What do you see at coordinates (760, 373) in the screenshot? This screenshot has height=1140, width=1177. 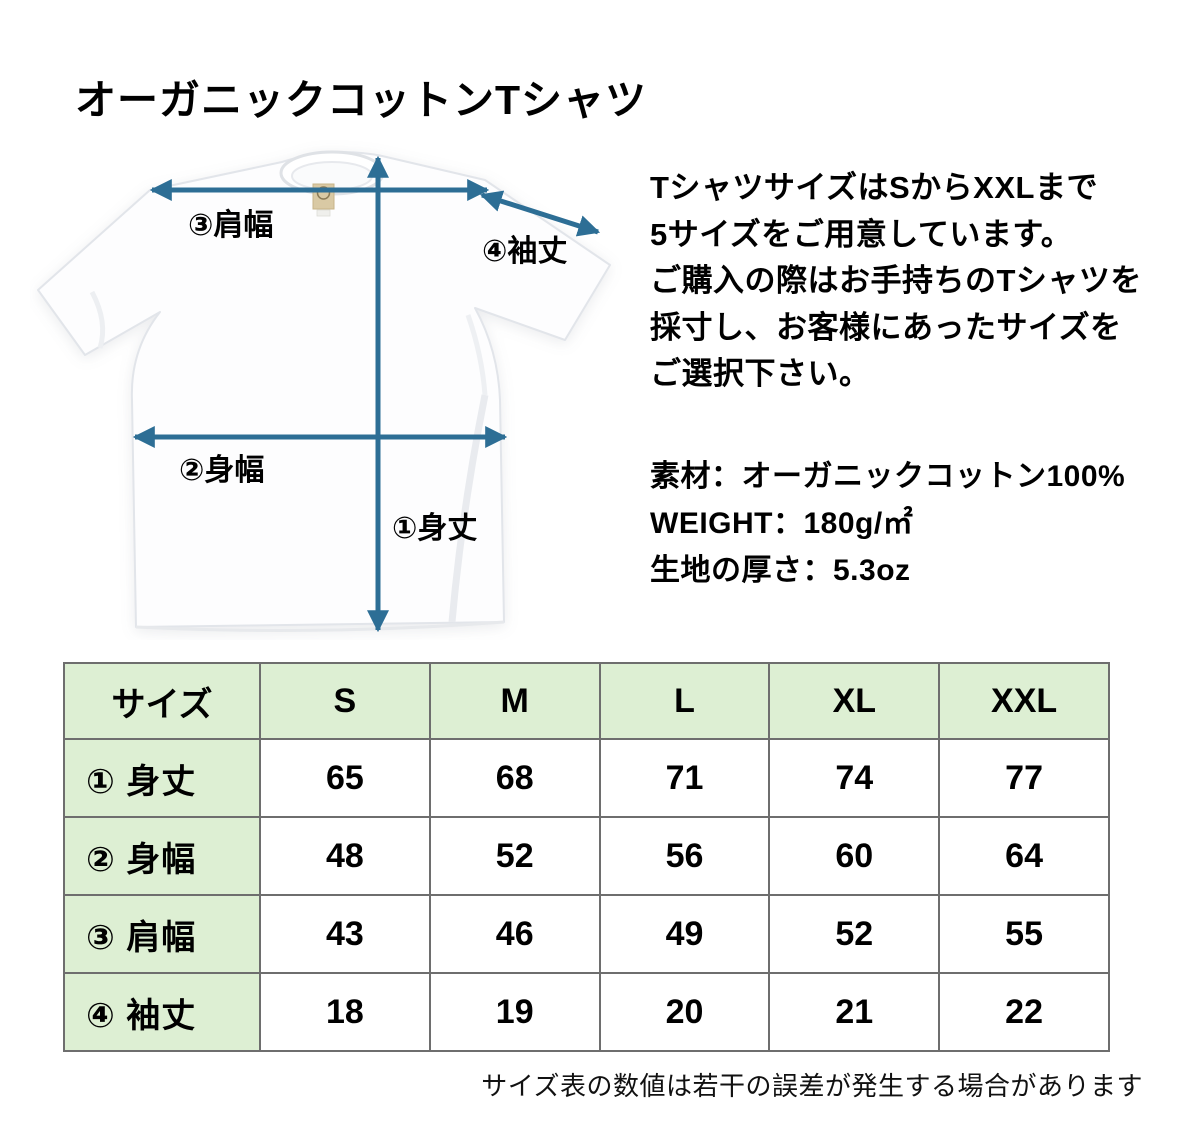 I see `description-line: ご選択下さい。` at bounding box center [760, 373].